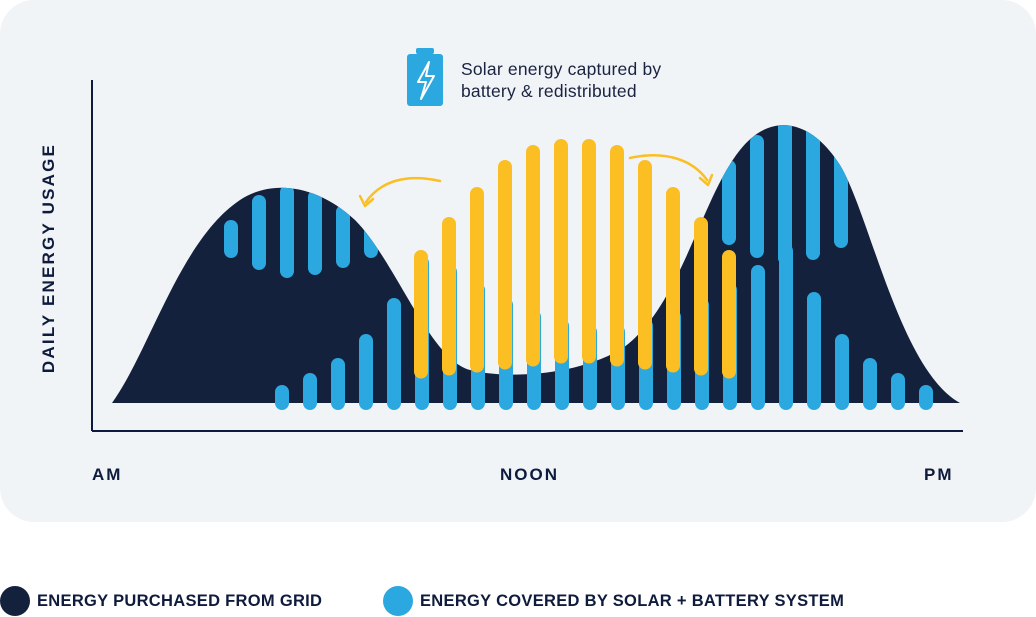 The height and width of the screenshot is (617, 1036). I want to click on right-redistribution-arrow, so click(668, 168).